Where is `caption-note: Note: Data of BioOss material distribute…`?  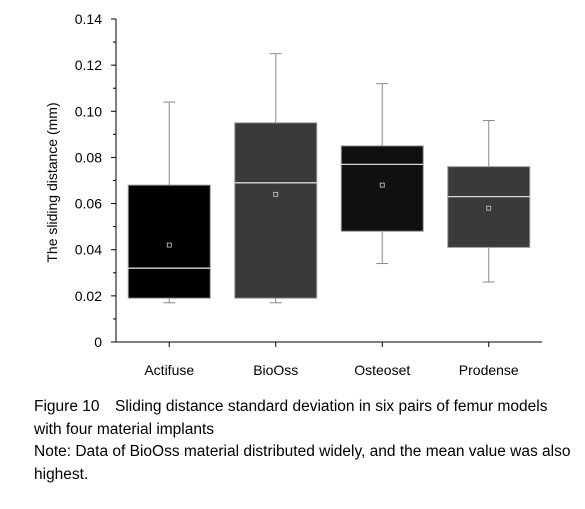 caption-note: Note: Data of BioOss material distribute… is located at coordinates (302, 463).